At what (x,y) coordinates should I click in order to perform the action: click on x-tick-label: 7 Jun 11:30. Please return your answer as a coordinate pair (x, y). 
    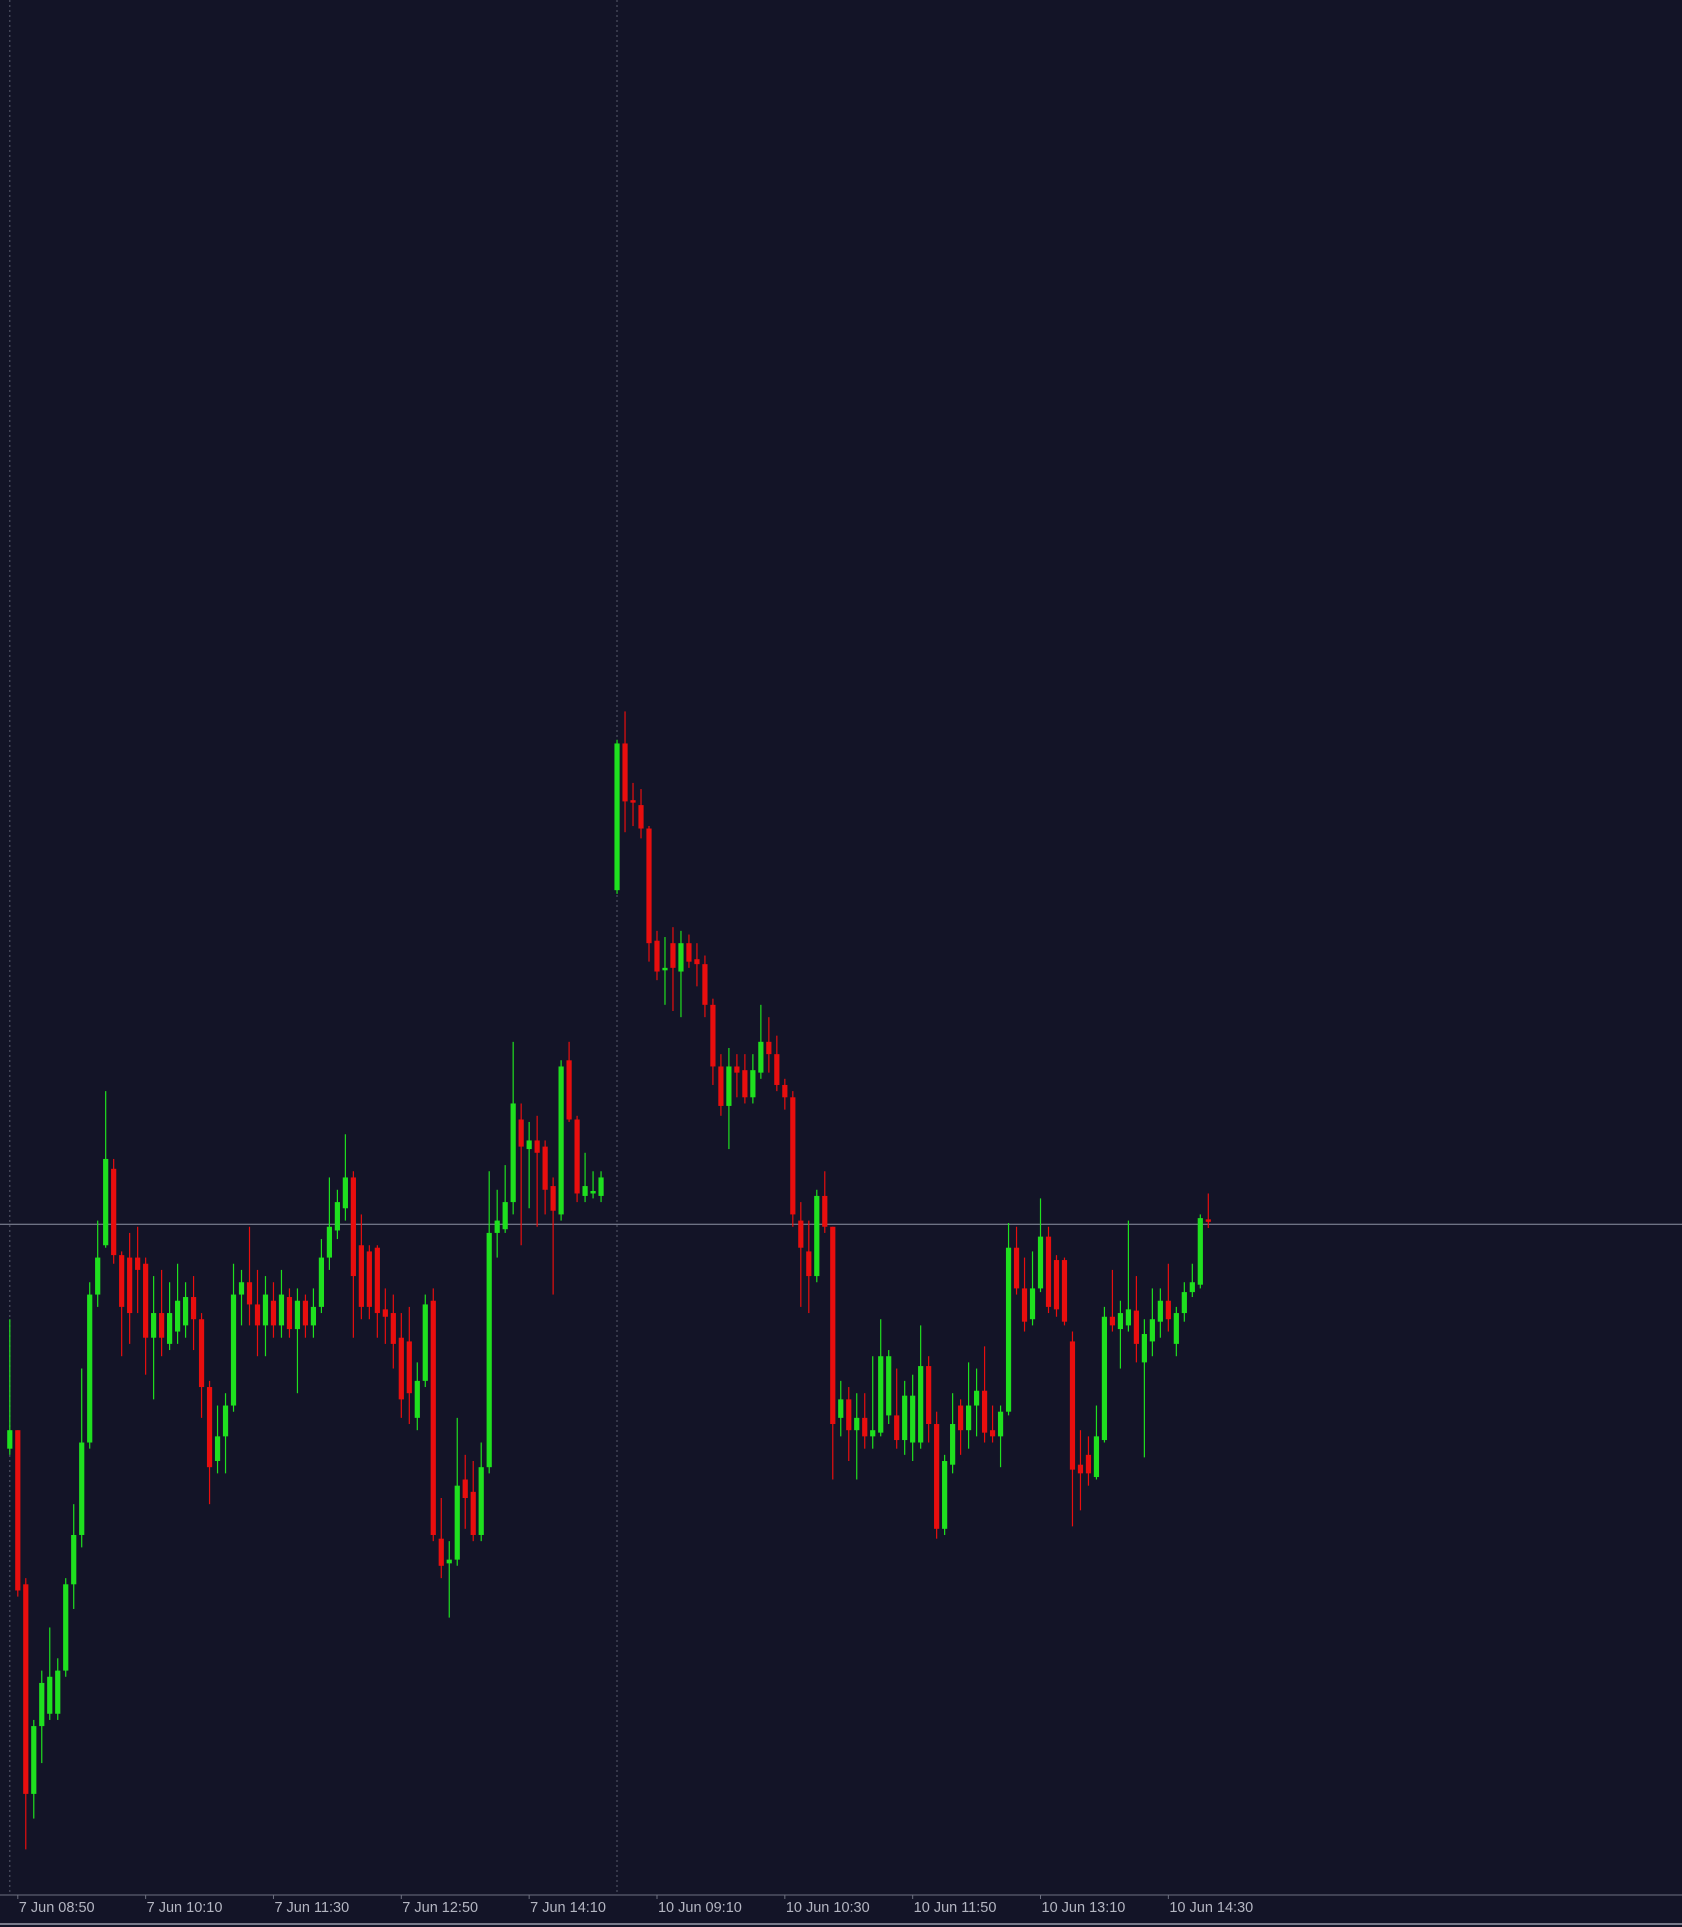
    Looking at the image, I should click on (311, 1908).